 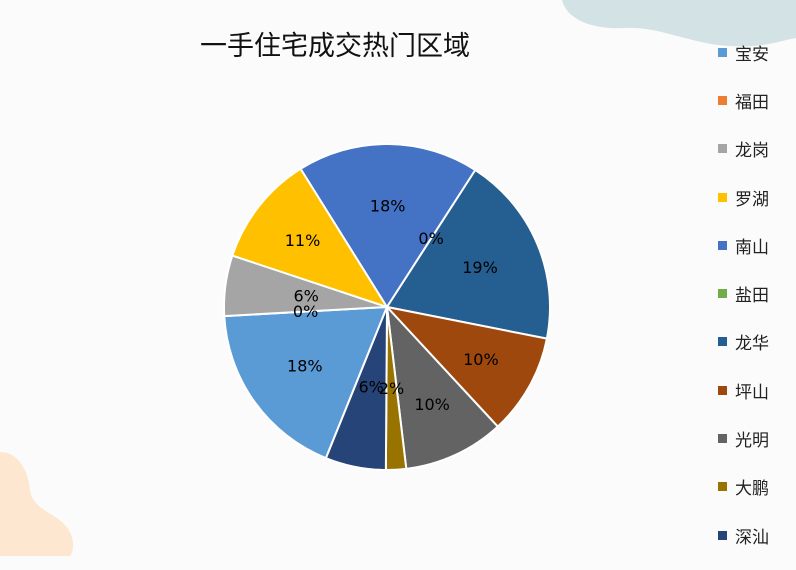 I want to click on legend-item: 盐田, so click(x=743, y=293).